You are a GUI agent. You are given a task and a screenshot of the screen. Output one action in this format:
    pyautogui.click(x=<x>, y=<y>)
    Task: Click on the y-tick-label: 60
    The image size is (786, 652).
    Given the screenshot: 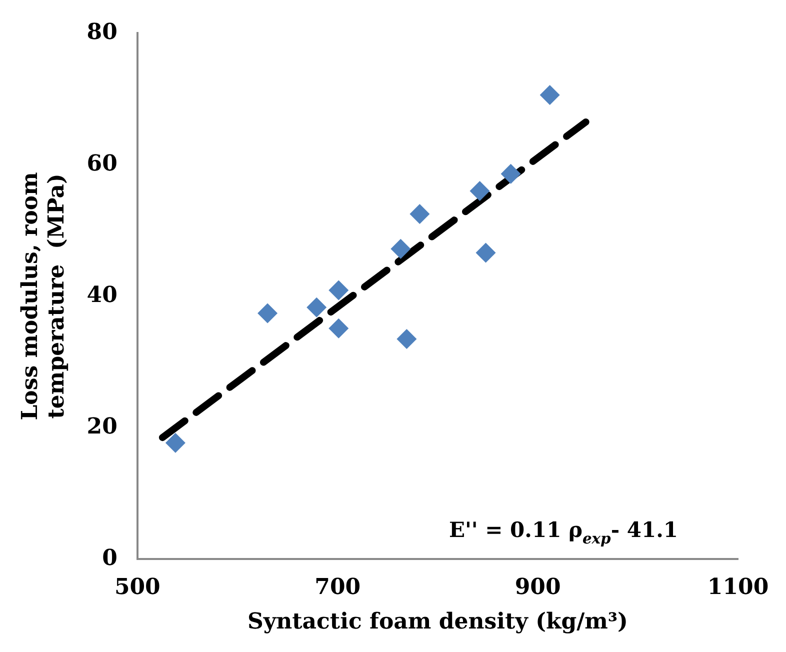 What is the action you would take?
    pyautogui.click(x=102, y=163)
    